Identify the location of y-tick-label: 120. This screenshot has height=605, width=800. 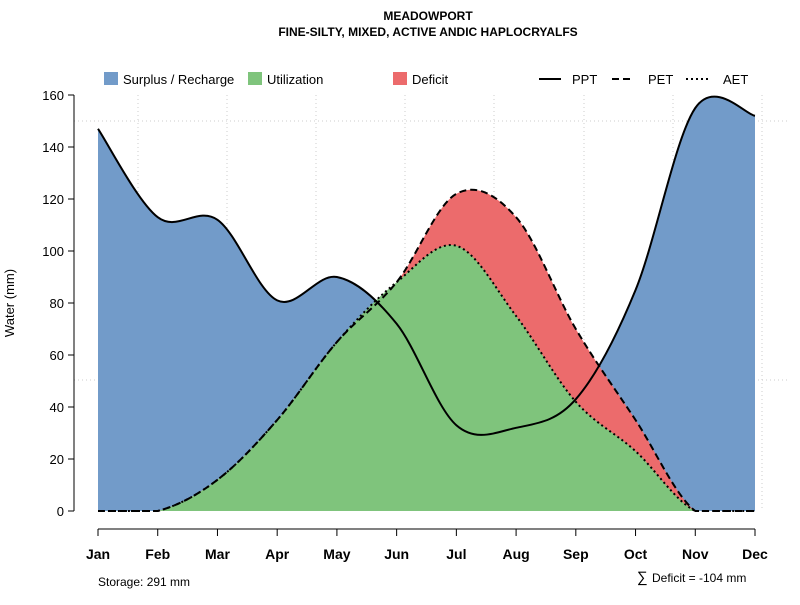
(53, 199).